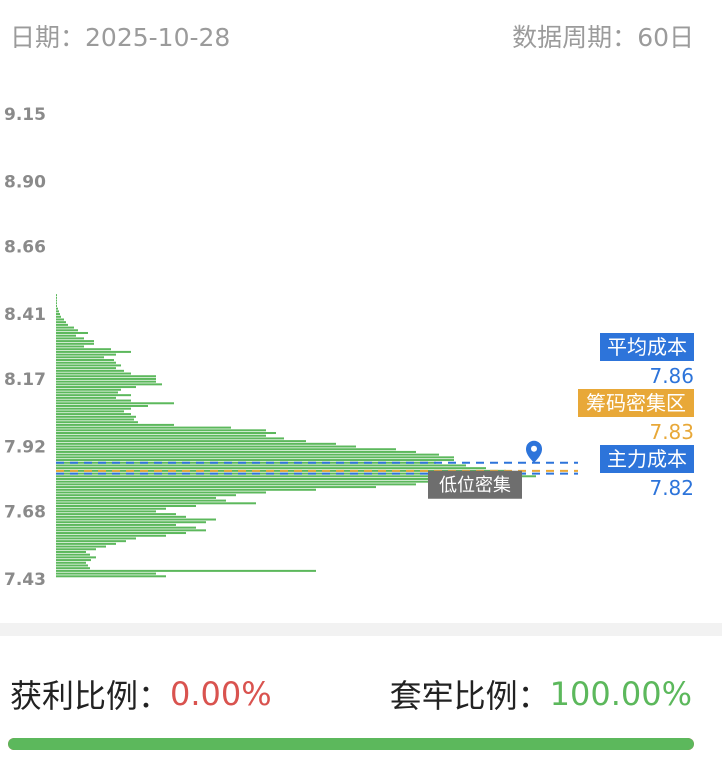 The height and width of the screenshot is (767, 722). Describe the element at coordinates (25, 247) in the screenshot. I see `y-tick-label: 8.66` at that location.